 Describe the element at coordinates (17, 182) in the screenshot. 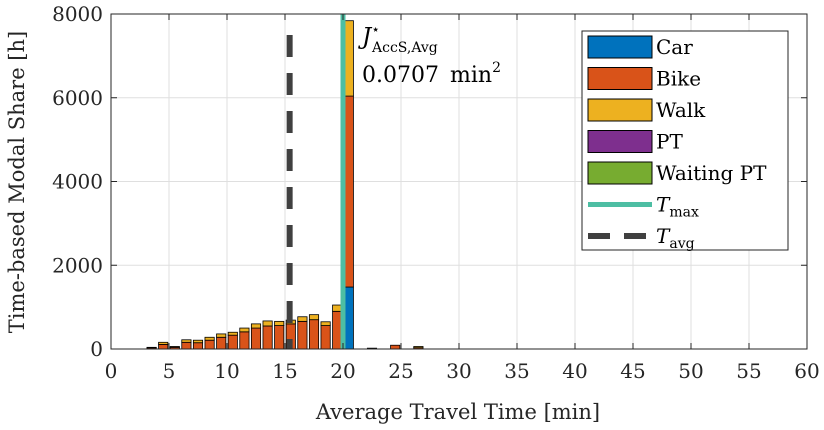

I see `y-axis-label: Time-based Modal Share [h]` at that location.